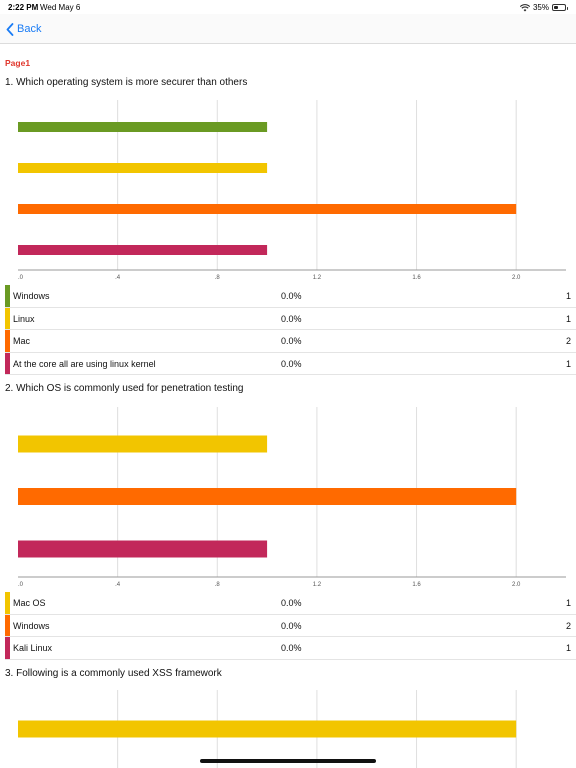 This screenshot has width=576, height=768. Describe the element at coordinates (288, 29) in the screenshot. I see `navigation-bar: Back` at that location.